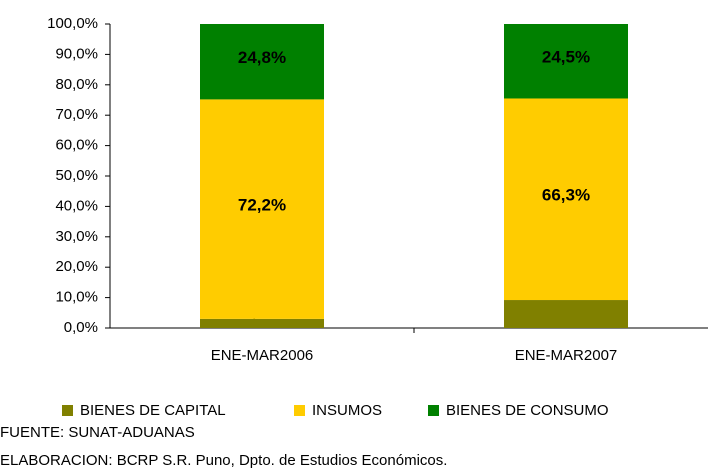 The width and height of the screenshot is (709, 470). Describe the element at coordinates (566, 355) in the screenshot. I see `x-tick-label: ENE-MAR2007` at that location.